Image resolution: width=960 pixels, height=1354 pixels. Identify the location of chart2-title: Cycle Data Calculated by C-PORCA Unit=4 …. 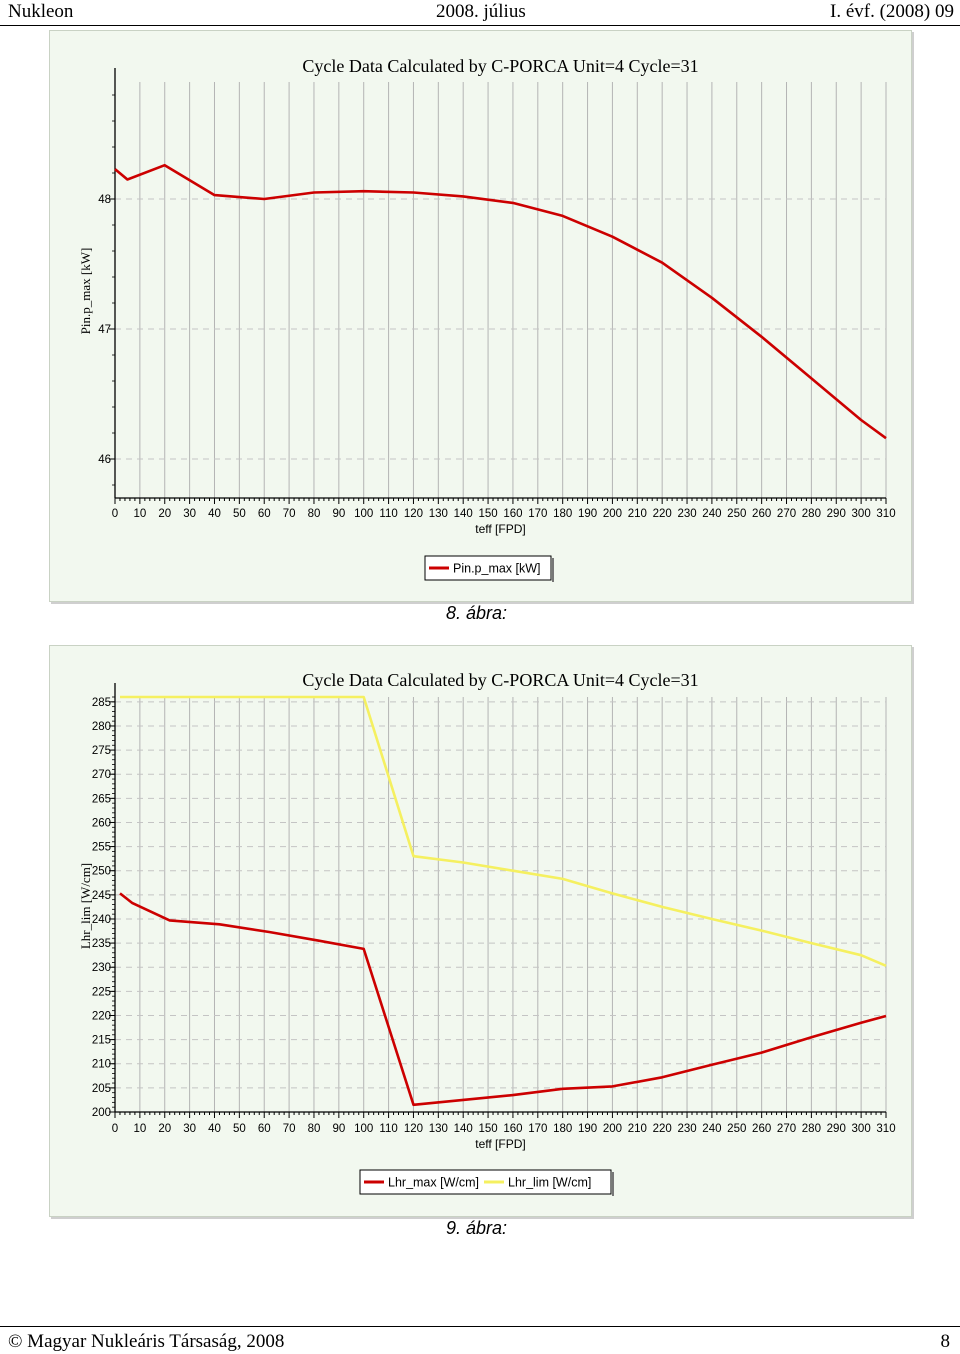
(500, 680).